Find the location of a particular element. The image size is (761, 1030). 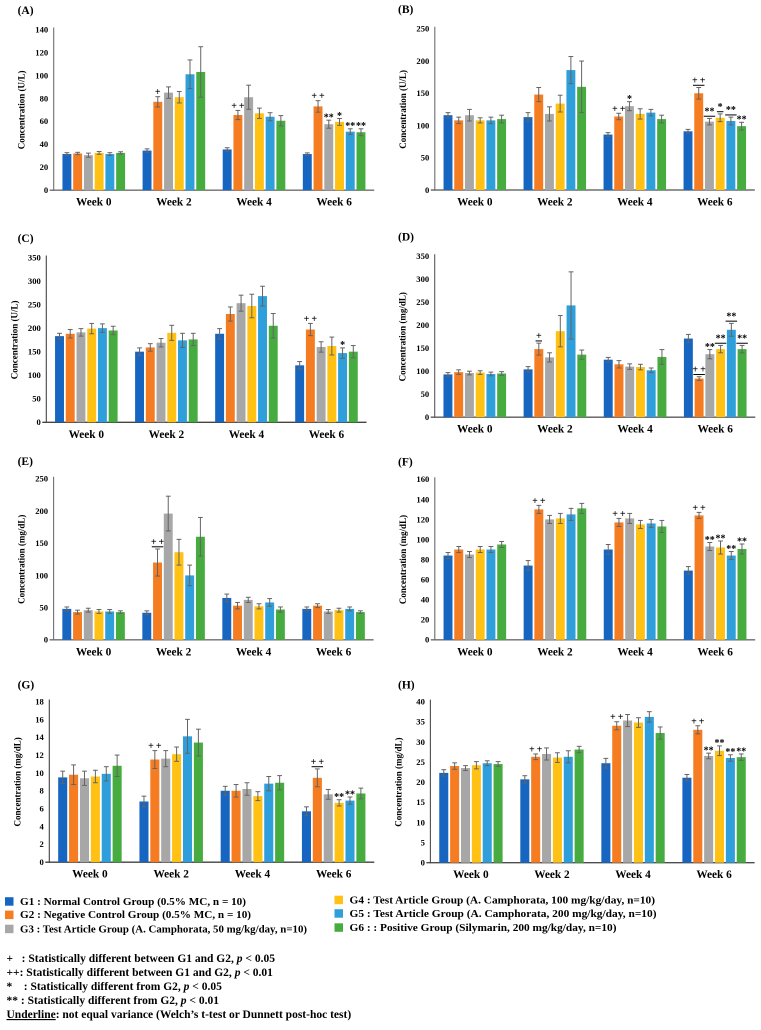

svg-text: 6 is located at coordinates (42, 809).